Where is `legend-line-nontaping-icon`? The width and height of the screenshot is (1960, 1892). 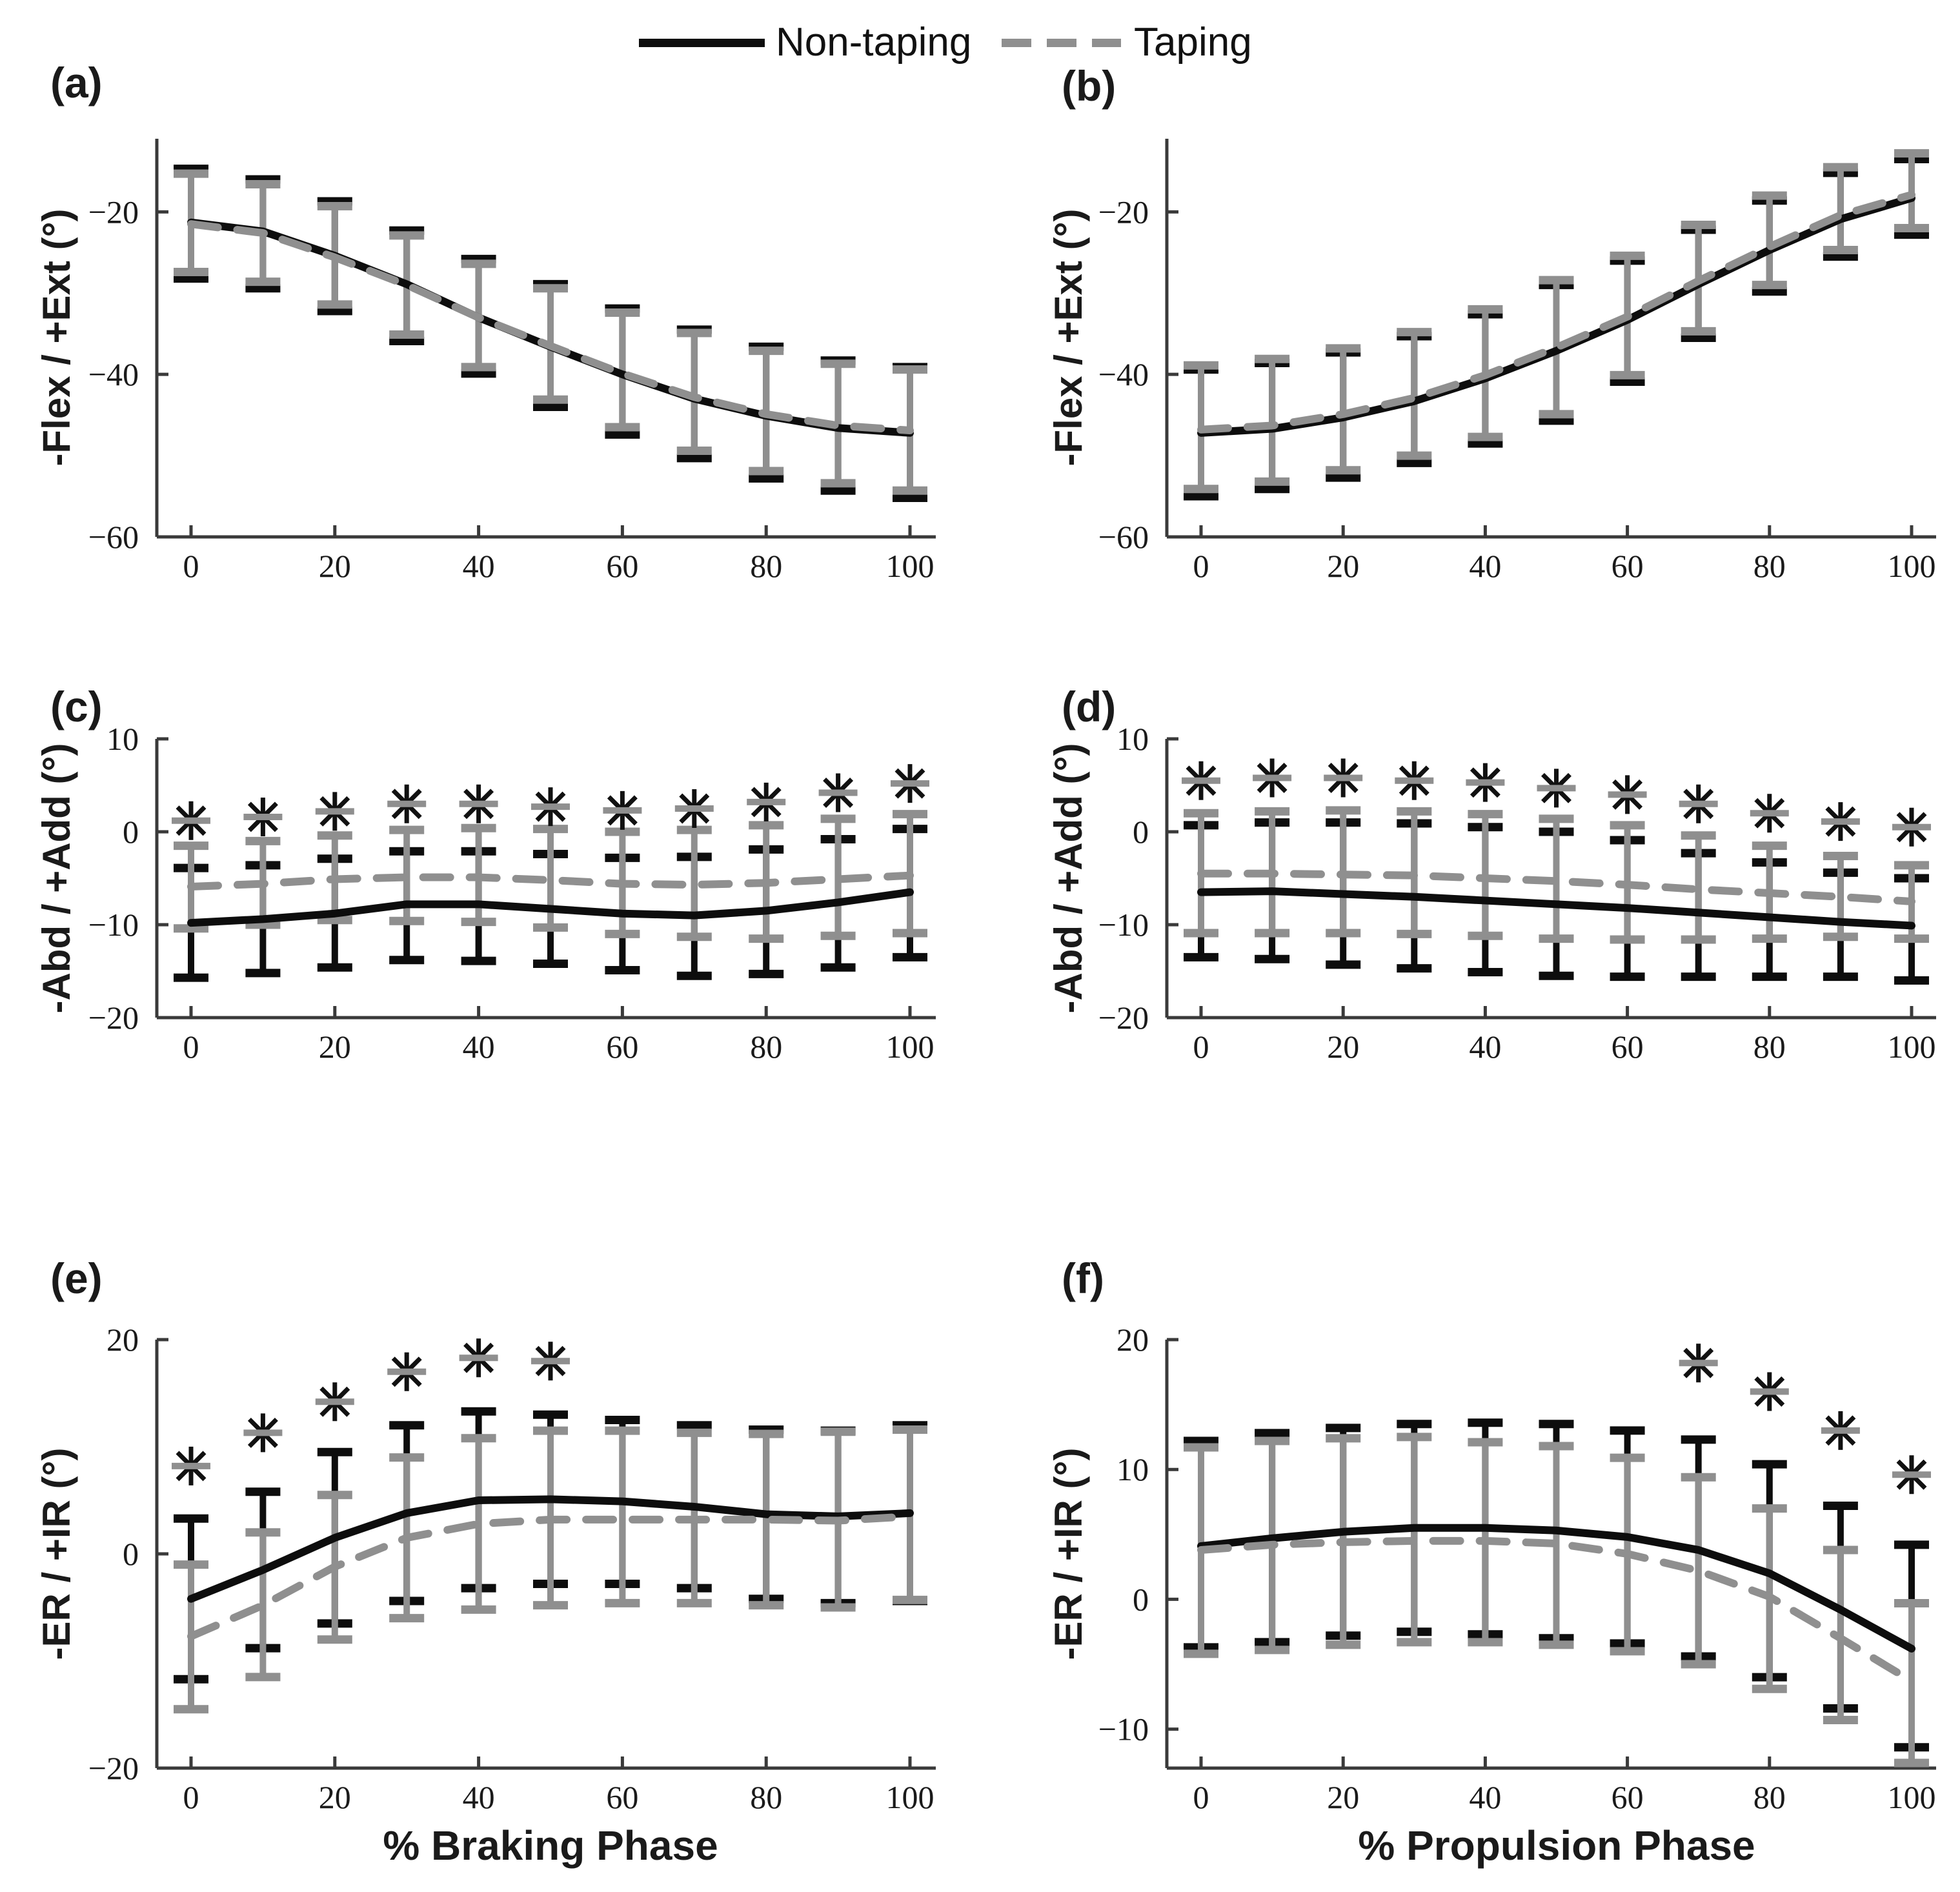
legend-line-nontaping-icon is located at coordinates (702, 43).